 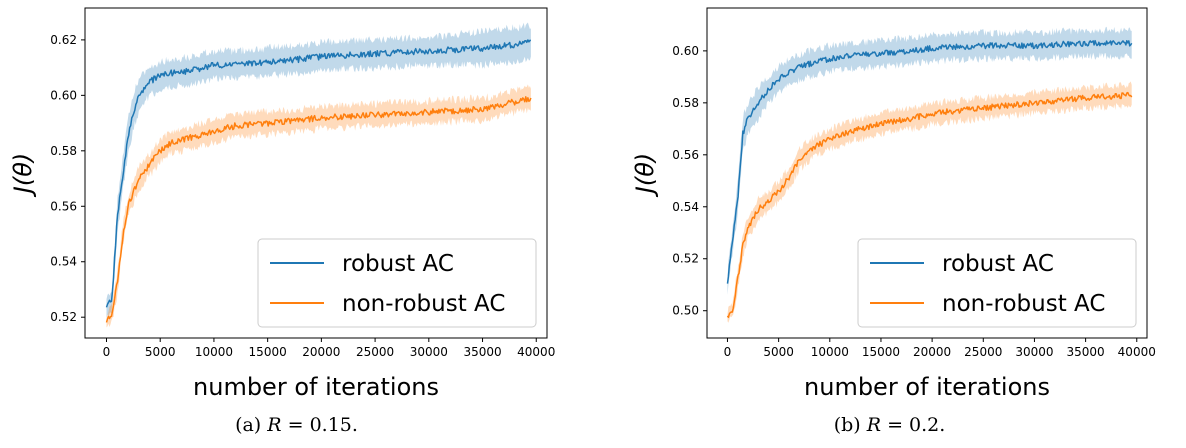 I want to click on caption-b-variable: R, so click(x=874, y=425).